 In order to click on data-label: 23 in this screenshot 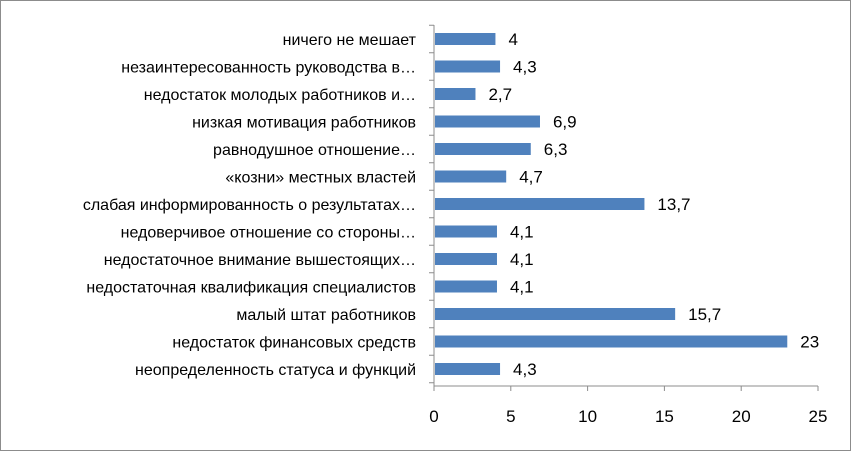, I will do `click(809, 342)`.